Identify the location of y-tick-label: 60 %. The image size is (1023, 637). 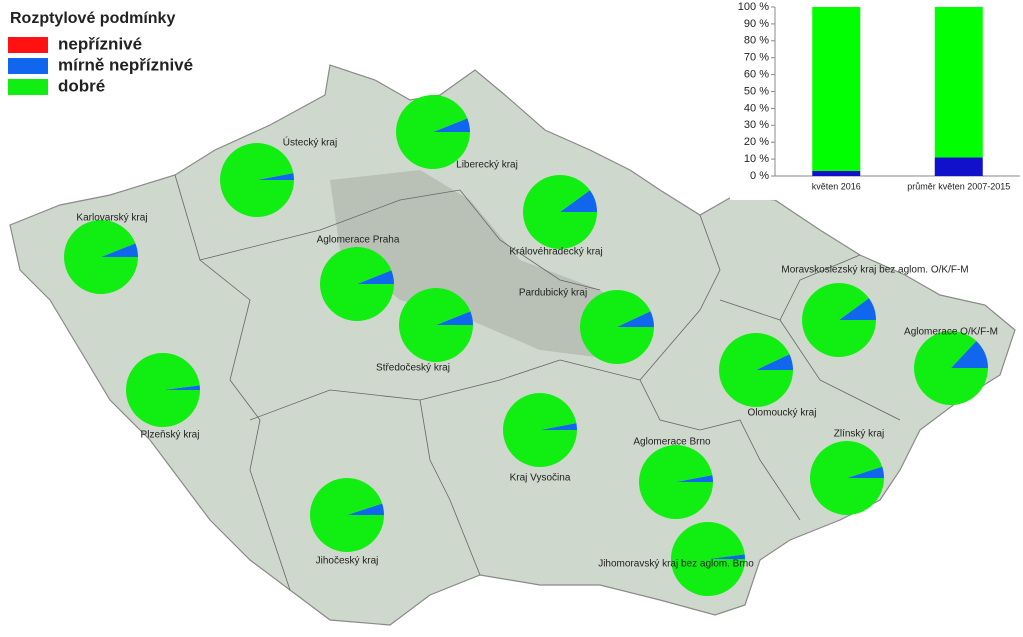
(756, 75).